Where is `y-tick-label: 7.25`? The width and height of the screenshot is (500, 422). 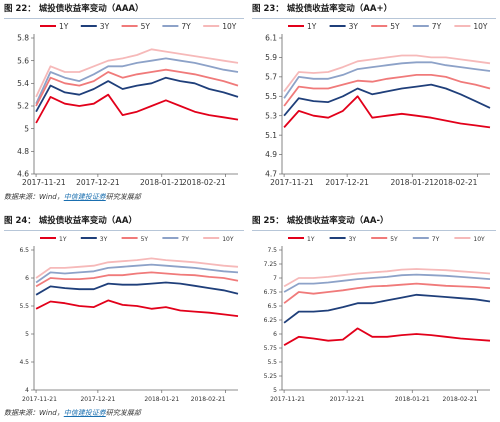 y-tick-label: 7.25 is located at coordinates (271, 264).